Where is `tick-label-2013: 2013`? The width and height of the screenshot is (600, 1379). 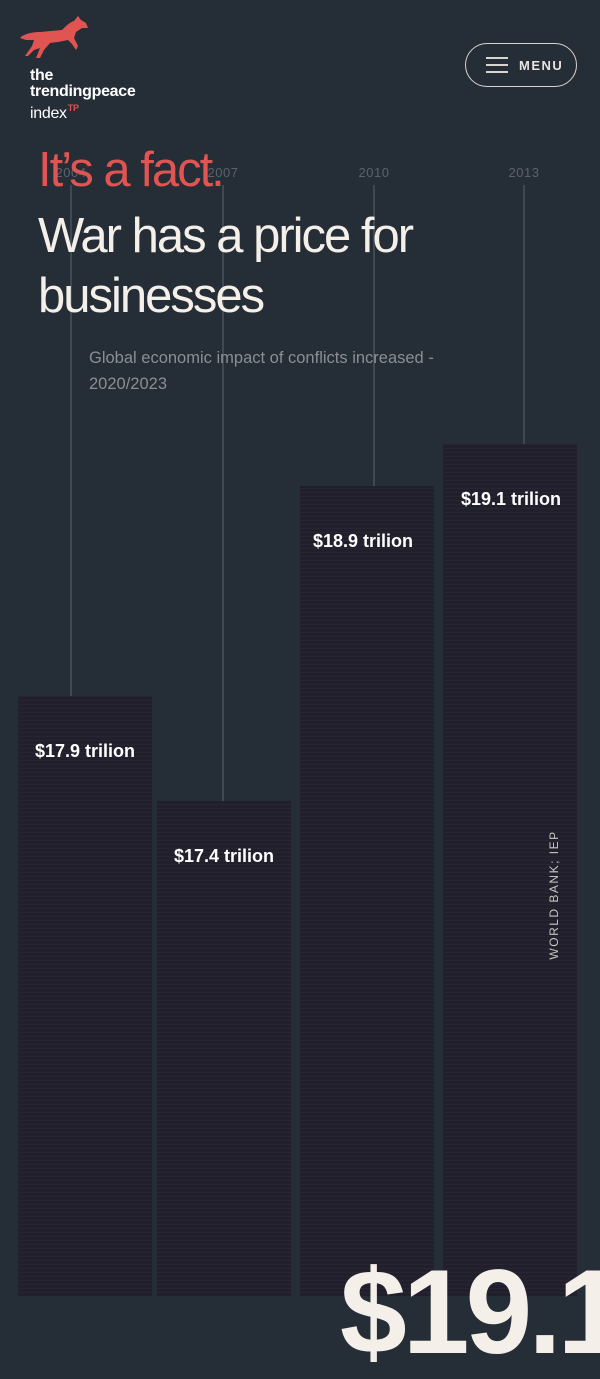
tick-label-2013: 2013 is located at coordinates (524, 172).